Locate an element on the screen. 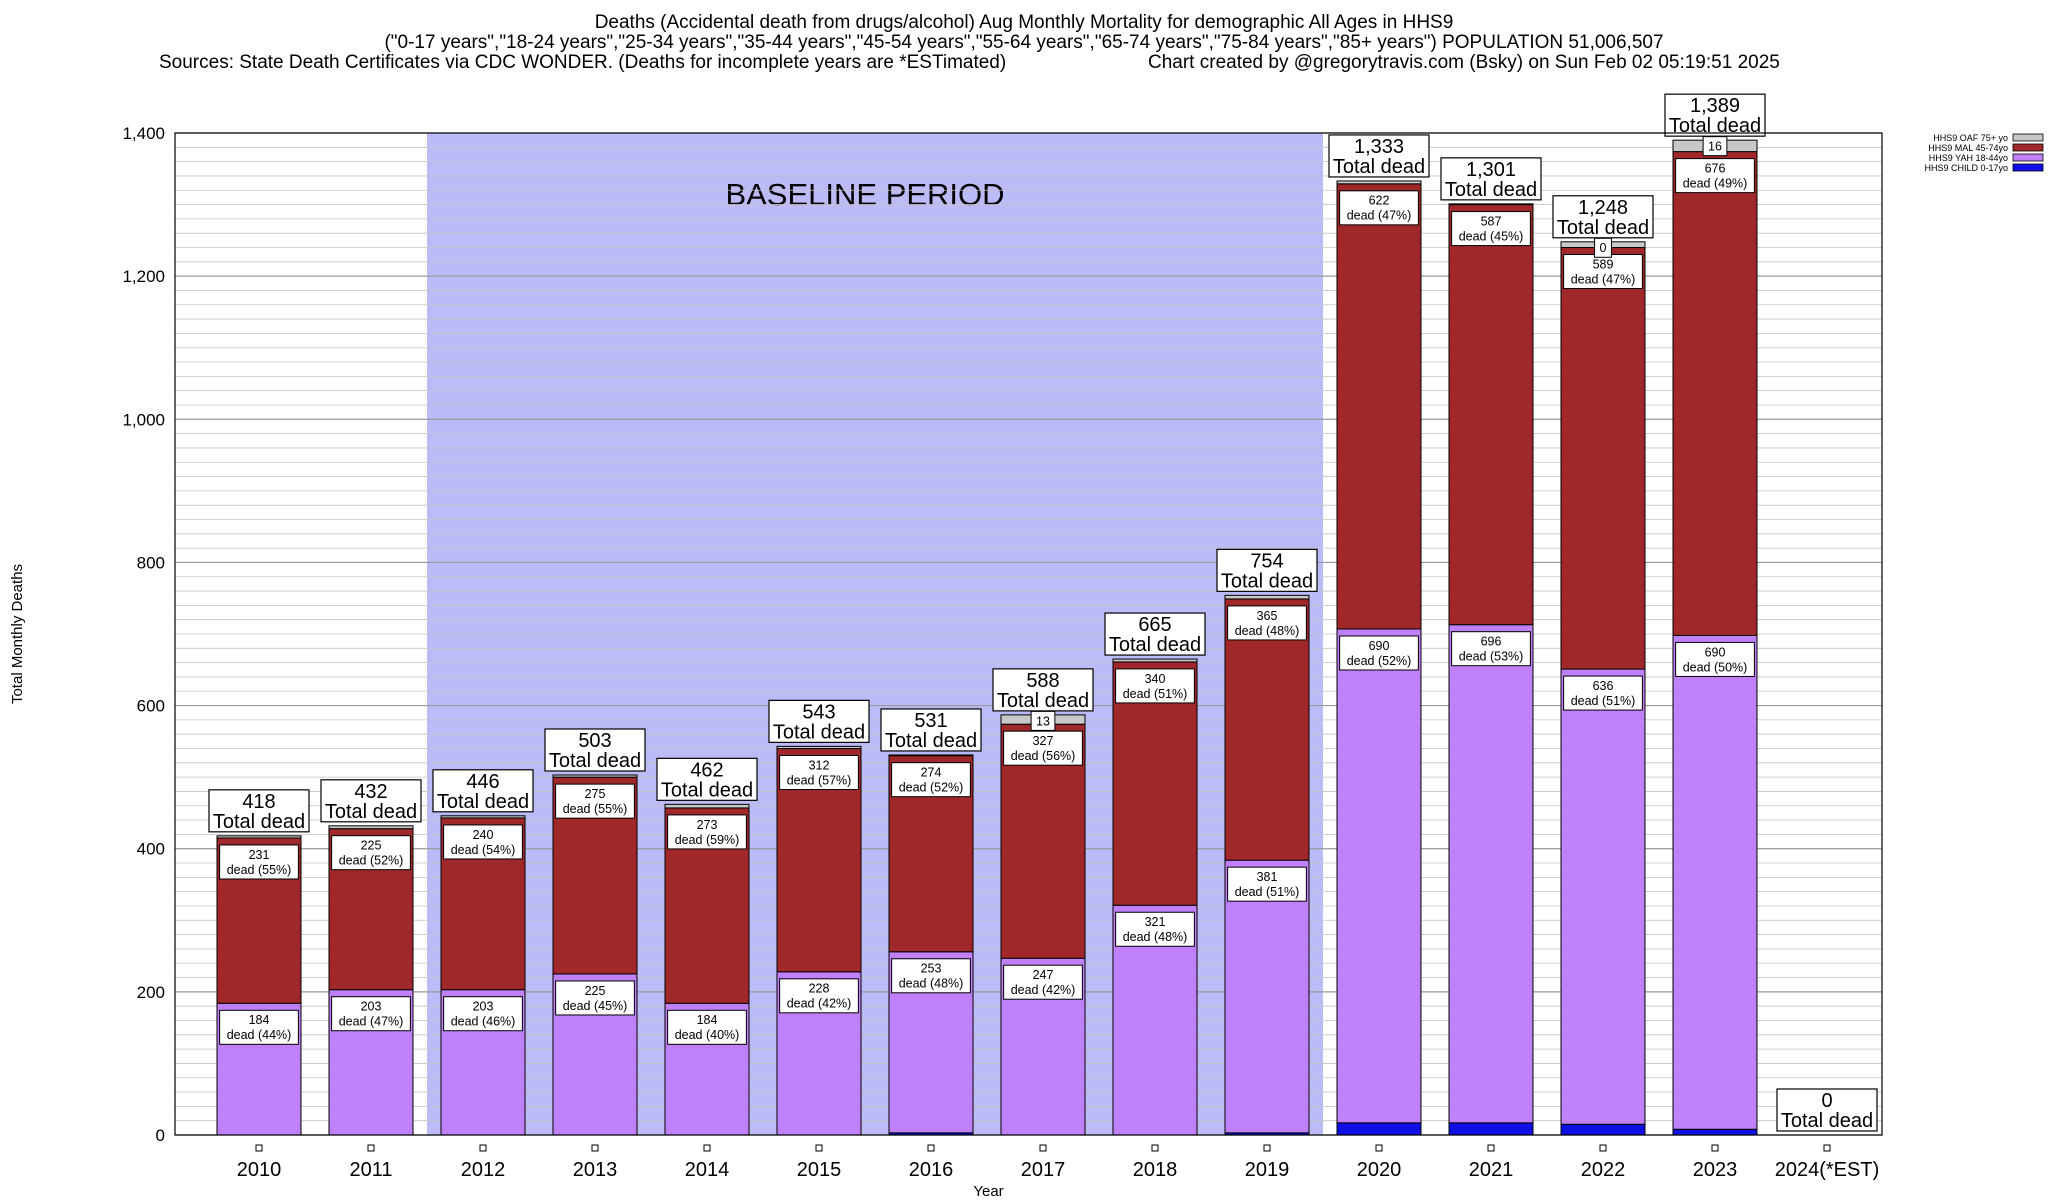 The height and width of the screenshot is (1200, 2048). data-label-mal: dead (55%) is located at coordinates (259, 870).